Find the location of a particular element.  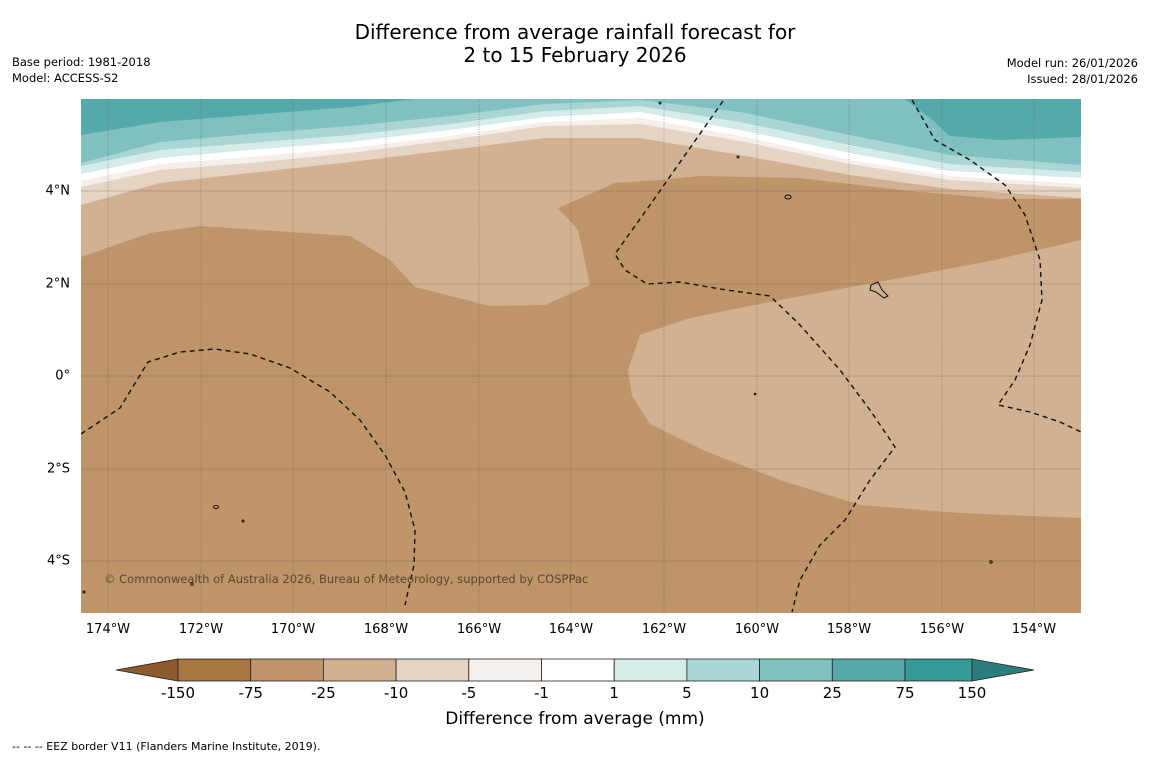

colorbar-tick: 25 is located at coordinates (832, 693).